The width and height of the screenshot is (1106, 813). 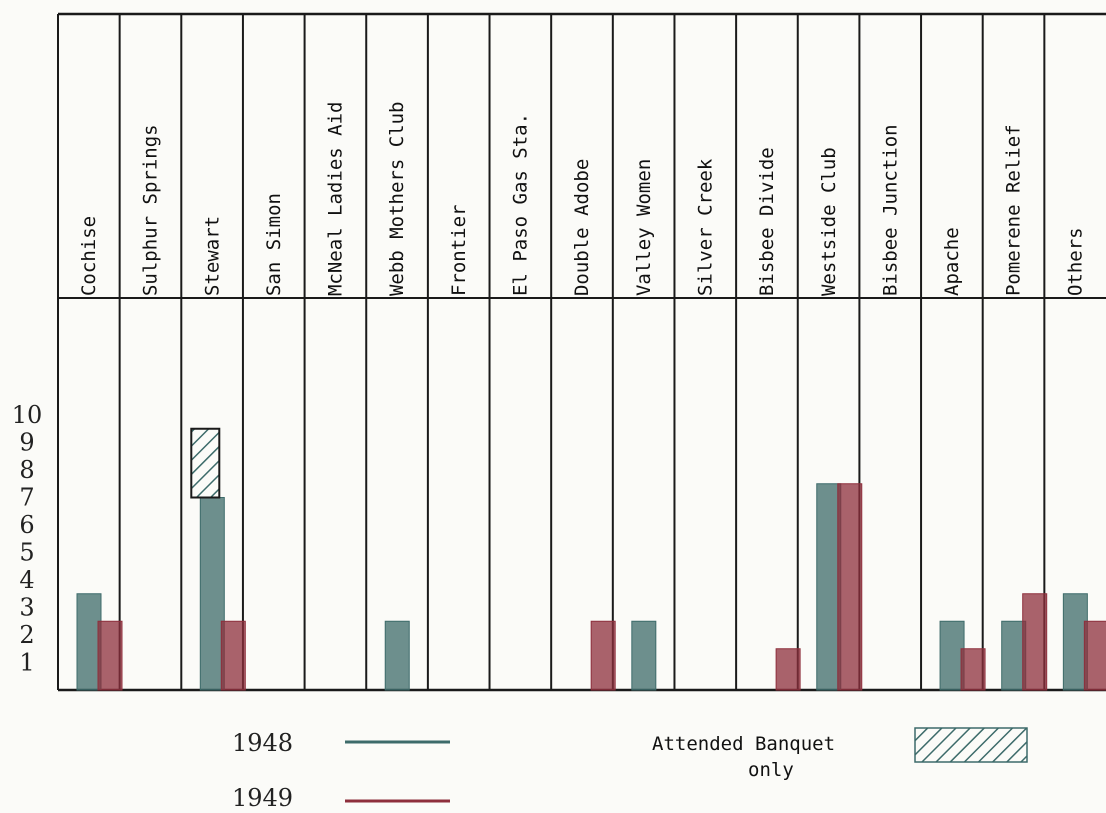 I want to click on category-label: McNeal Ladies Aid, so click(x=336, y=199).